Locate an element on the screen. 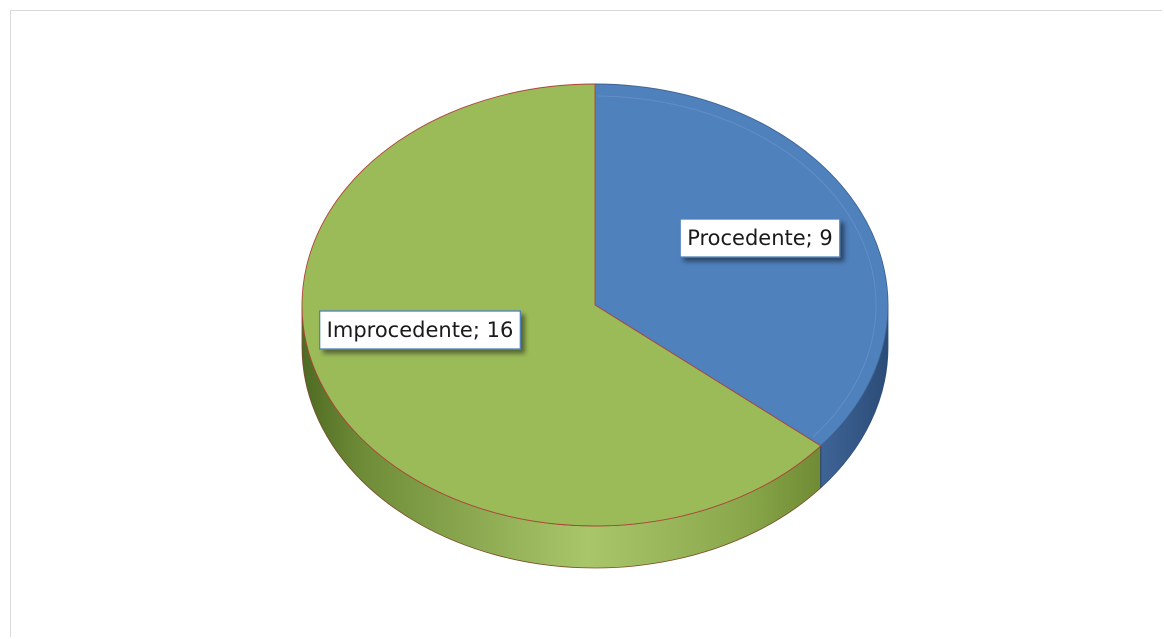 Image resolution: width=1164 pixels, height=639 pixels. pie-bevel-highlight is located at coordinates (737, 266).